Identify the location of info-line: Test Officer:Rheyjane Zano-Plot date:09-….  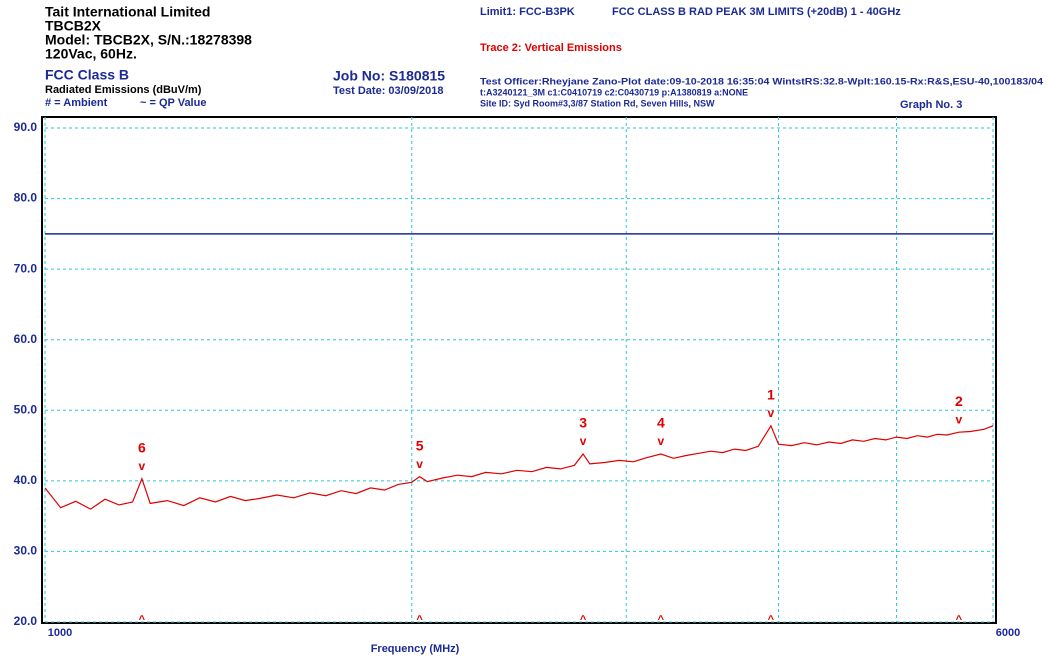
(761, 81).